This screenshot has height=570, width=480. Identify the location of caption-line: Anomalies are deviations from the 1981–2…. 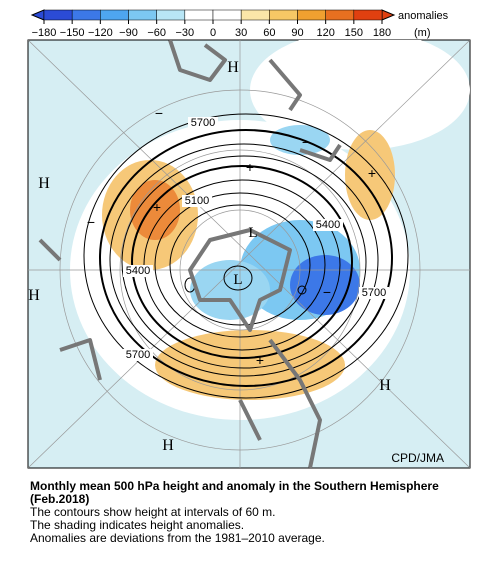
(177, 538).